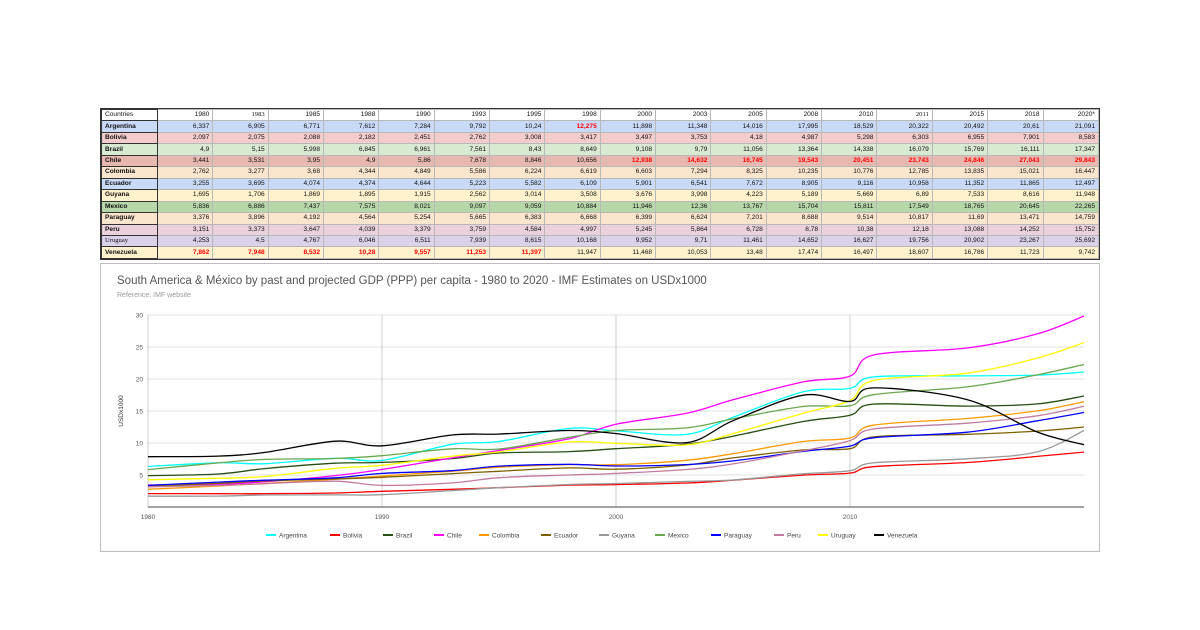  Describe the element at coordinates (129, 207) in the screenshot. I see `country-name: Mexico` at that location.